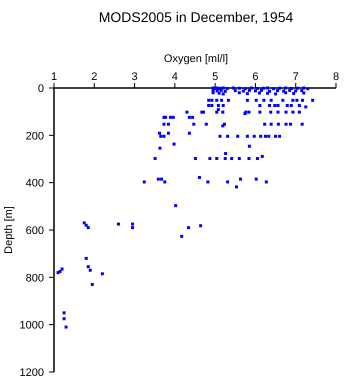  Describe the element at coordinates (32, 326) in the screenshot. I see `y-tick-label: 1000` at that location.